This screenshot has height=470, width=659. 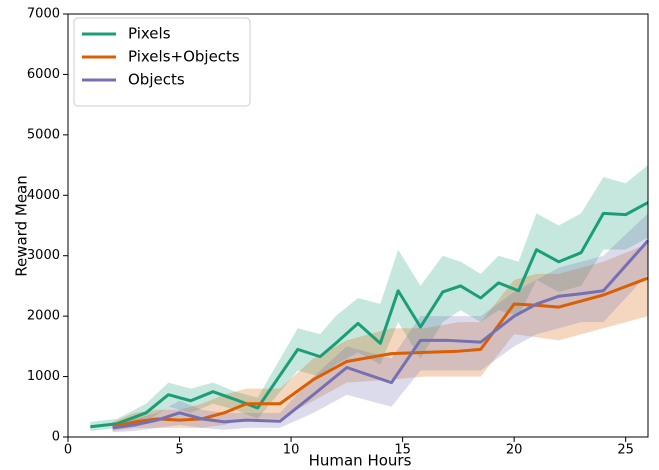 What do you see at coordinates (43, 14) in the screenshot?
I see `y-tick-label: 7000` at bounding box center [43, 14].